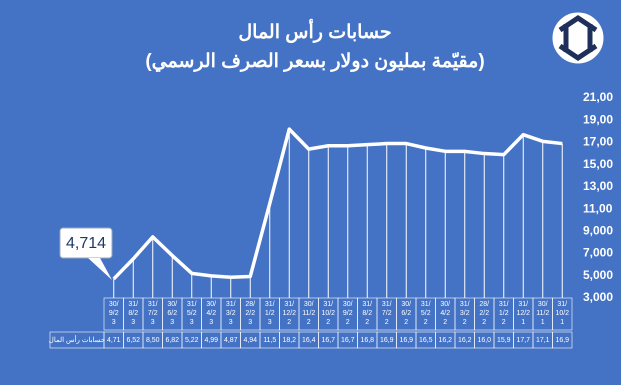 This screenshot has width=621, height=385. I want to click on x-tick-label: 31/1/2 3, so click(270, 313).